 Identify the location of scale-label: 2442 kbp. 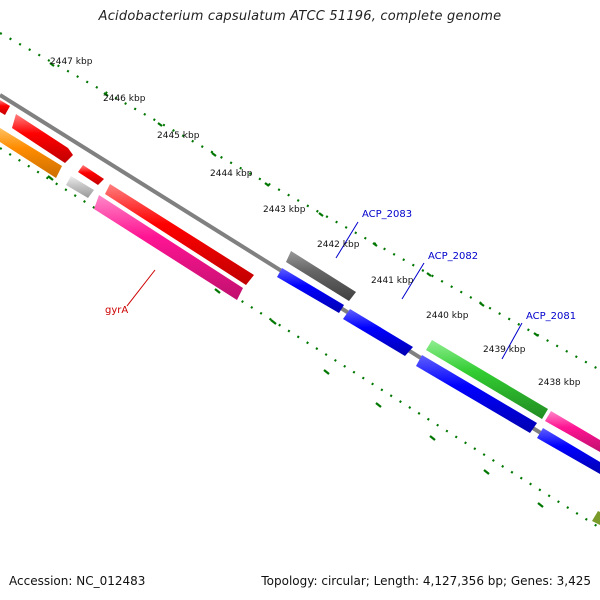
(338, 245).